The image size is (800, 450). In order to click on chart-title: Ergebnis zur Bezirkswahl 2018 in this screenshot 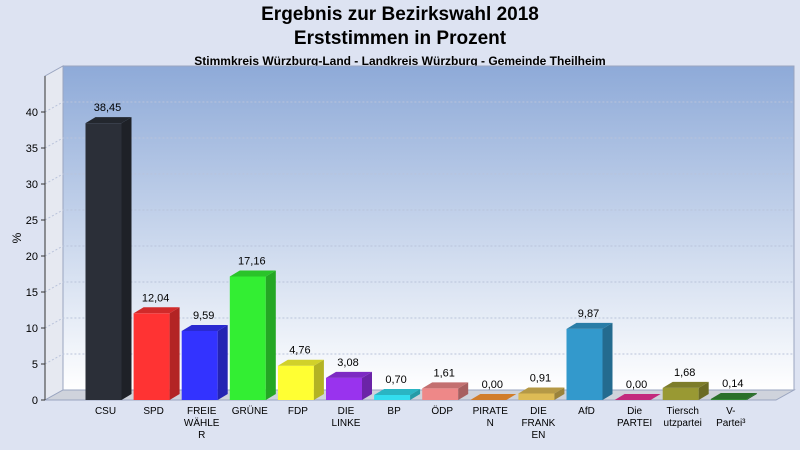, I will do `click(400, 14)`.